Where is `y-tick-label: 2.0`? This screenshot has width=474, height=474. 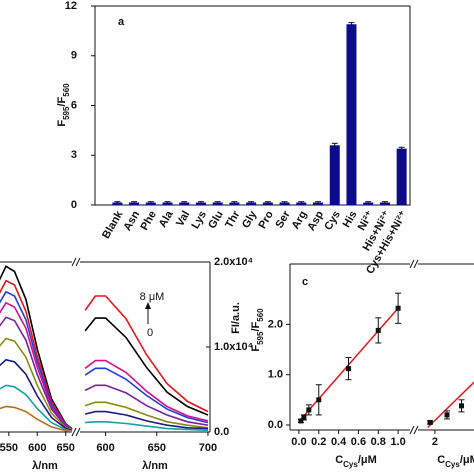 y-tick-label: 2.0 is located at coordinates (275, 324).